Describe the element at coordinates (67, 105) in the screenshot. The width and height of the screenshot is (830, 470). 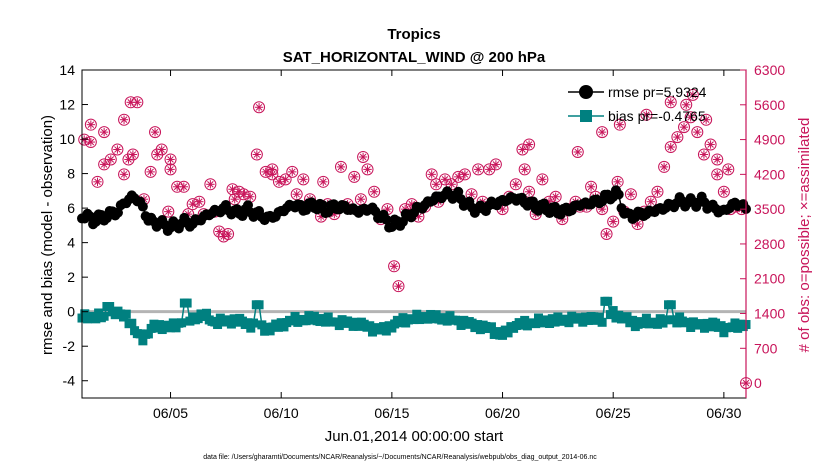
I see `y-tick-label: 12` at that location.